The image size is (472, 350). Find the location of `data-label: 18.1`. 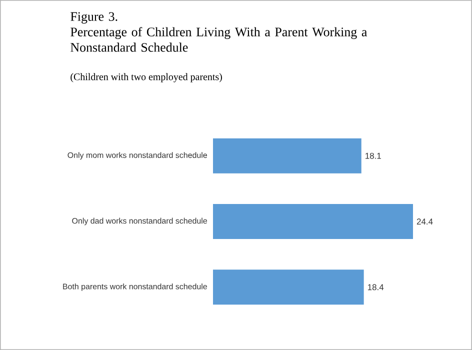

data-label: 18.1 is located at coordinates (373, 155).